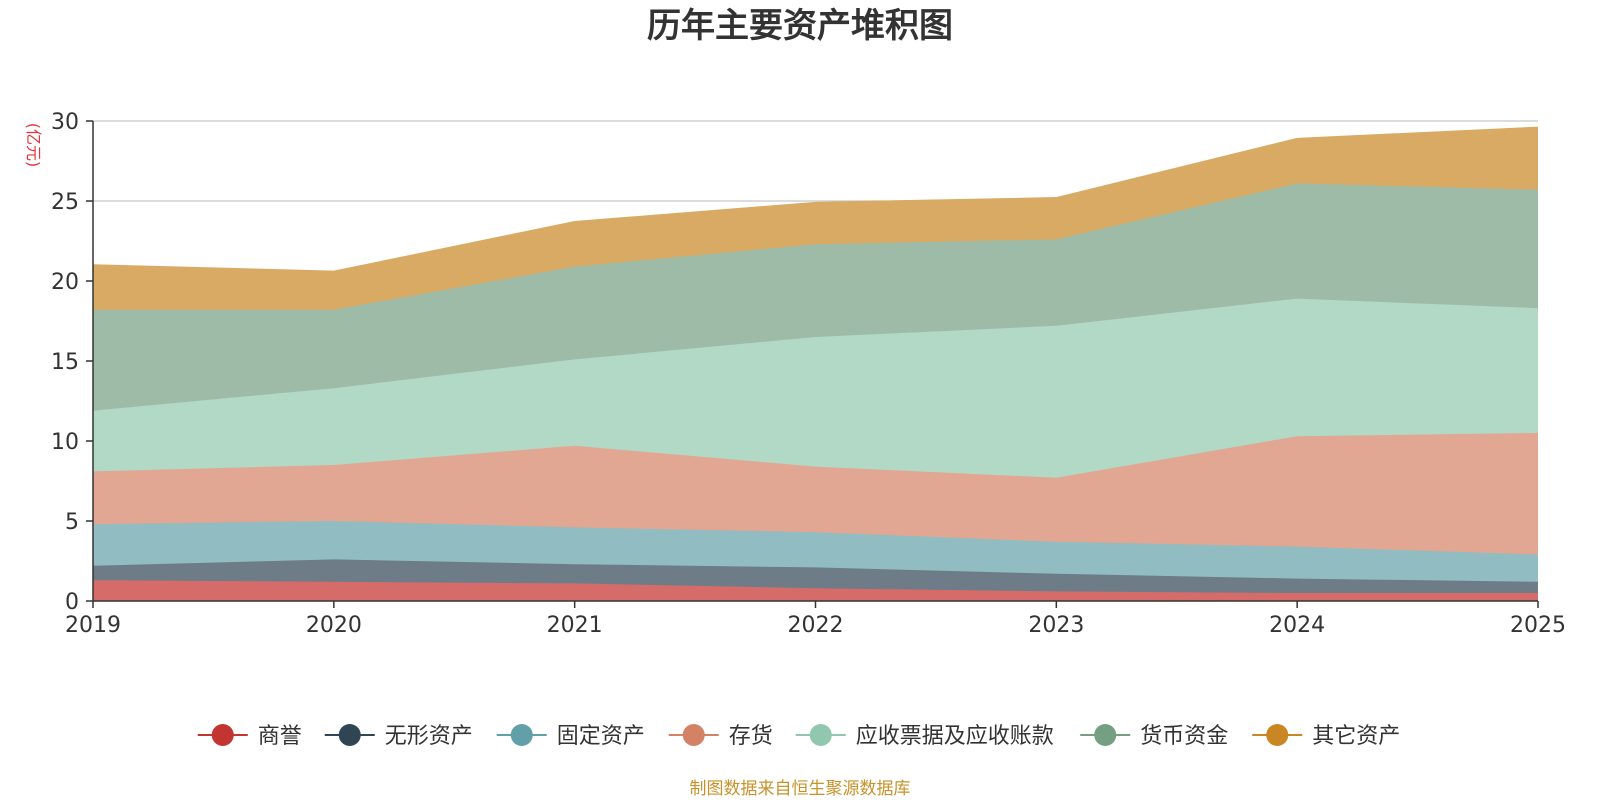 This screenshot has height=800, width=1600. I want to click on legend-item-4: 应收票据及应收账款, so click(924, 736).